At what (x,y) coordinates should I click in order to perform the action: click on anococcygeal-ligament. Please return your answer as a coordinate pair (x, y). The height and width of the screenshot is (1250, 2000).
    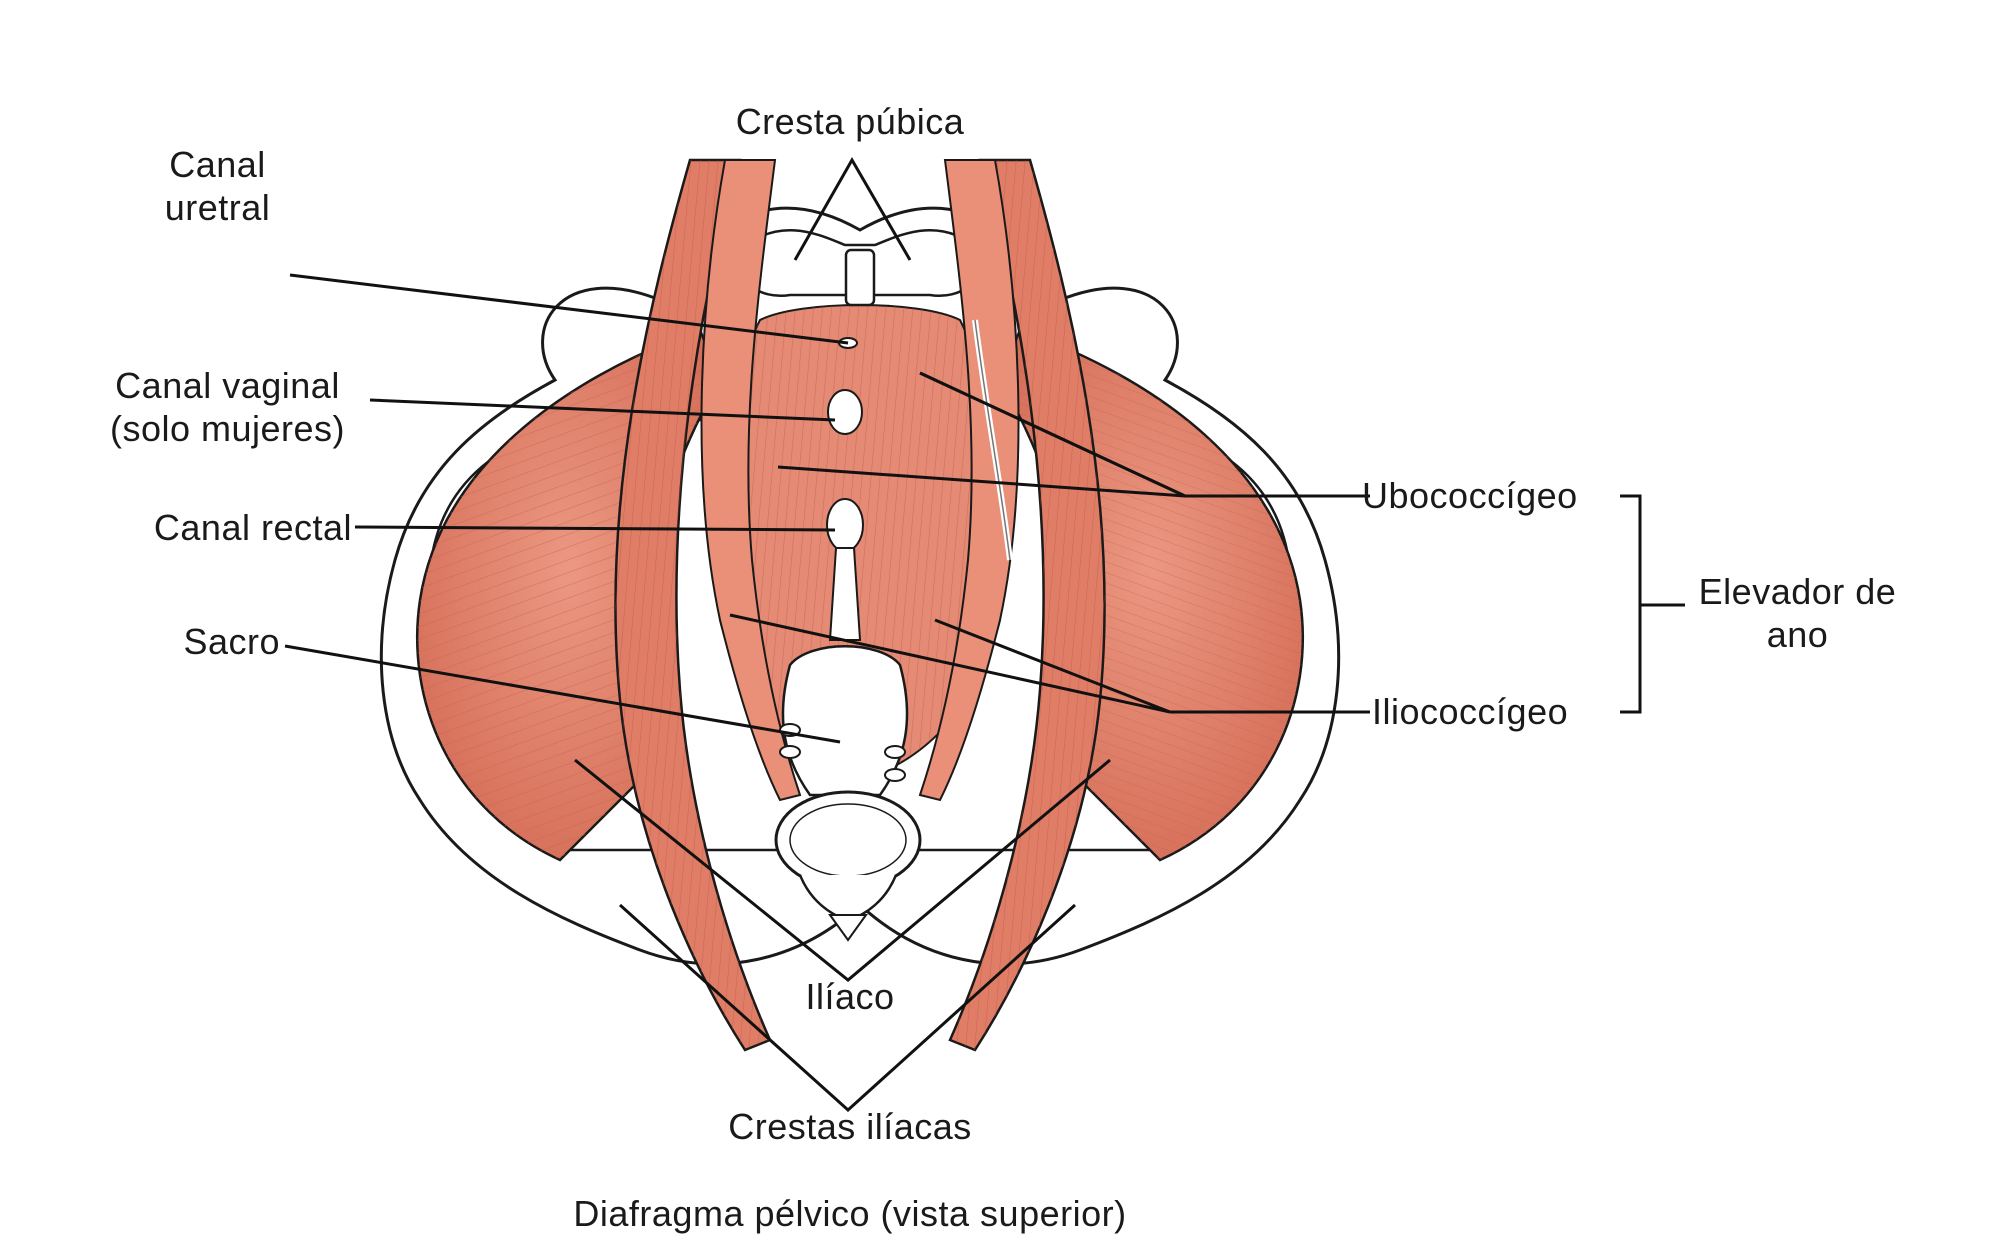
    Looking at the image, I should click on (845, 594).